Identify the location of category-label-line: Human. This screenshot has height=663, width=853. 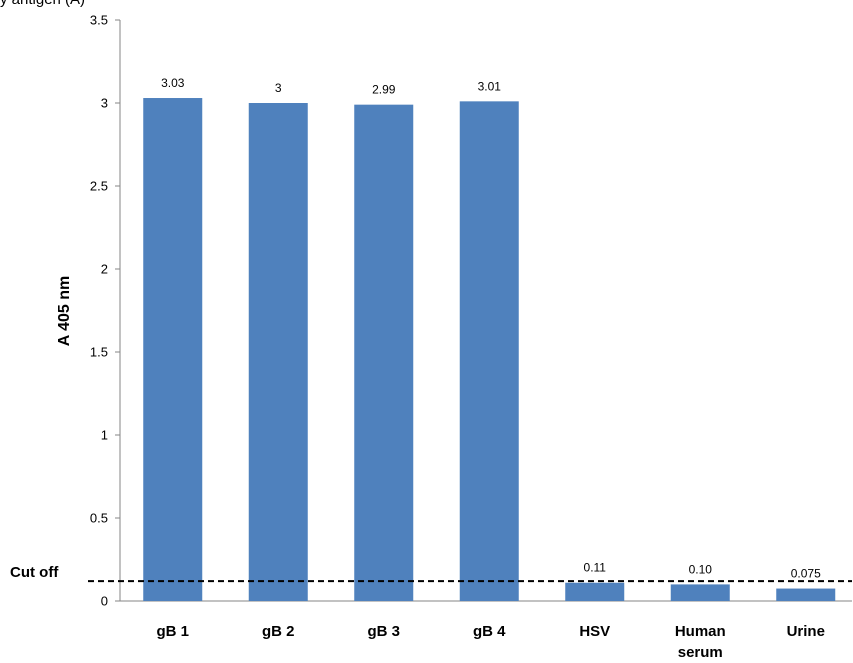
(700, 631).